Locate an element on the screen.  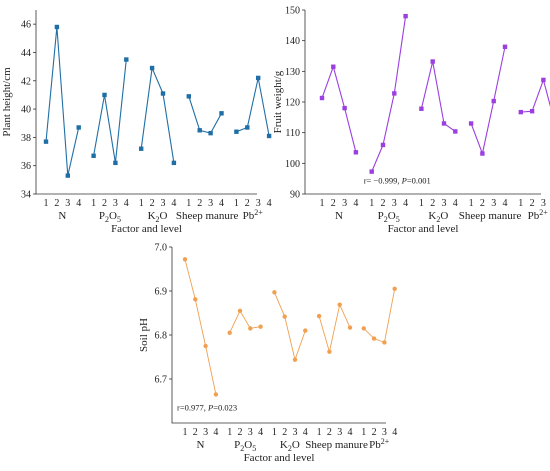
y-tick-label: 100 is located at coordinates (292, 164).